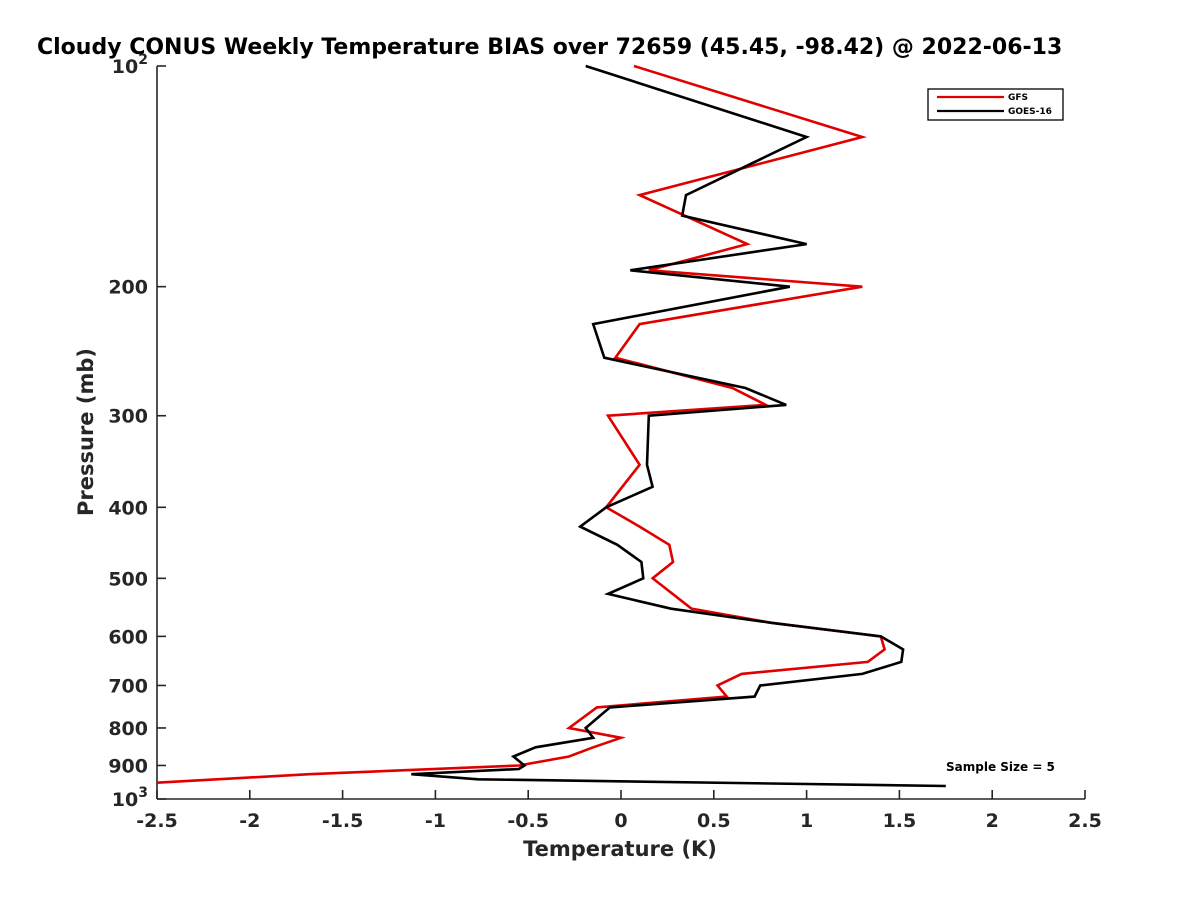  What do you see at coordinates (900, 821) in the screenshot?
I see `x-tick-label: 1.5` at bounding box center [900, 821].